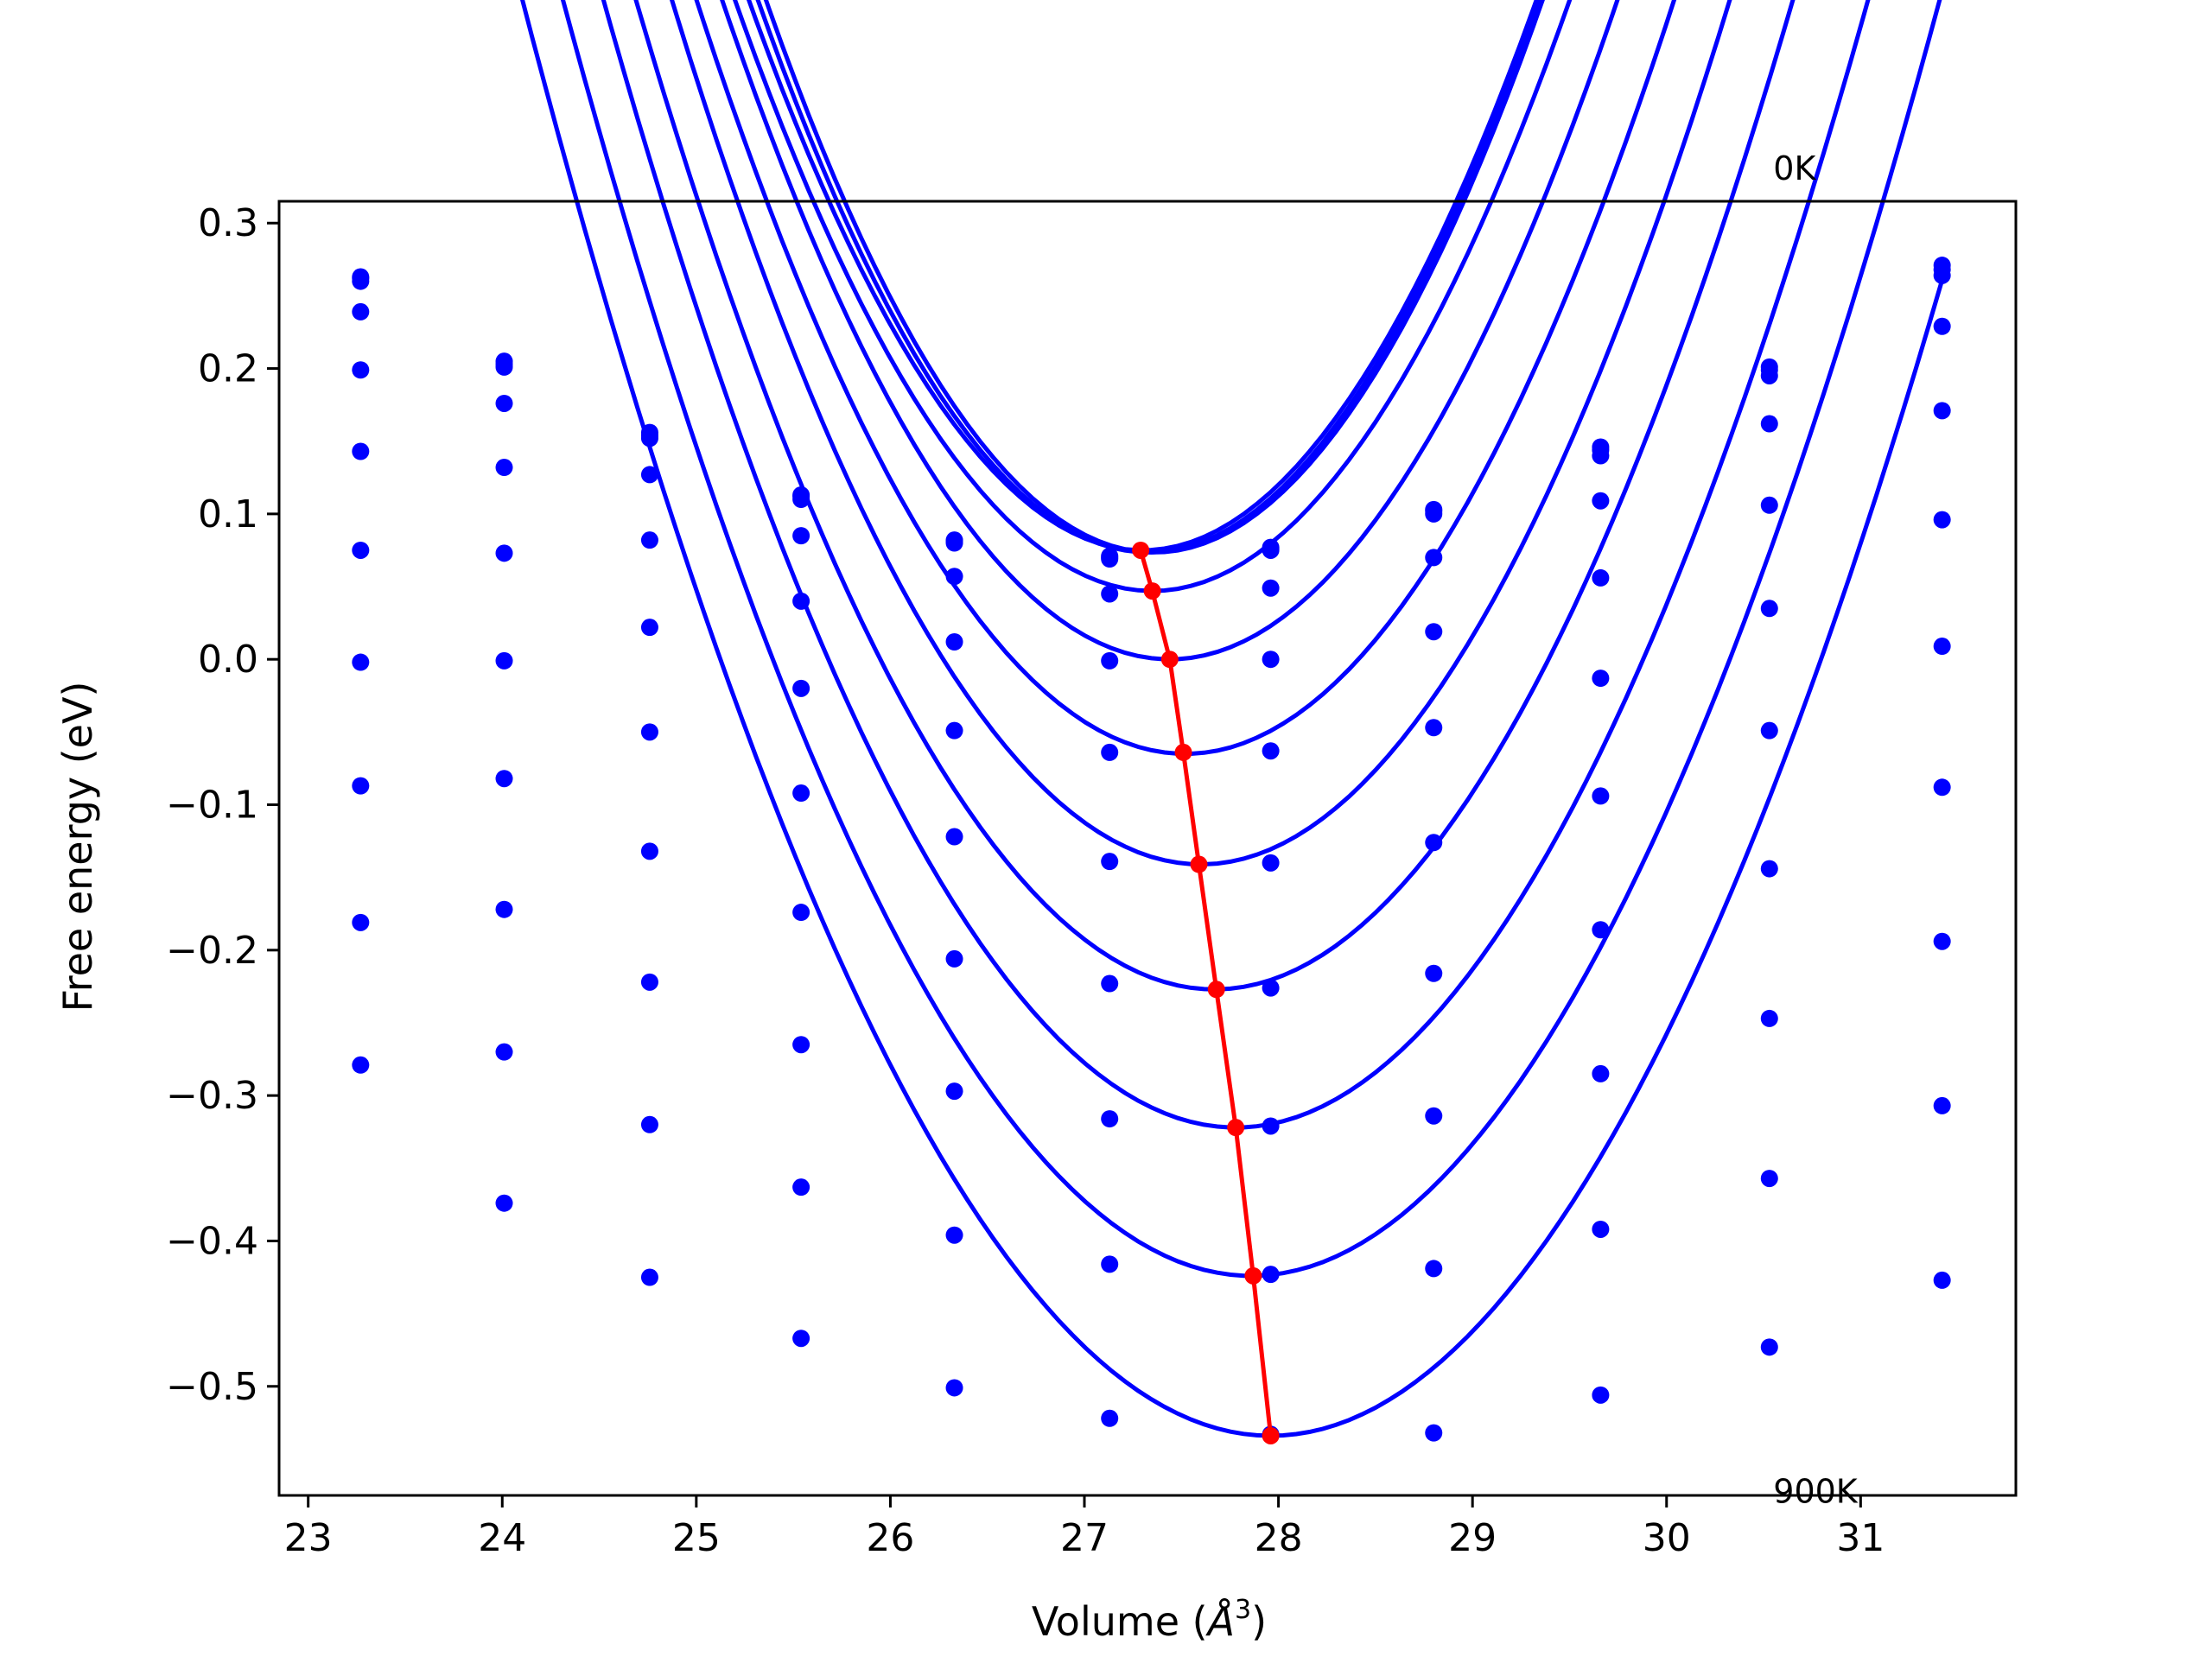 The height and width of the screenshot is (1663, 2212). What do you see at coordinates (696, 1538) in the screenshot?
I see `x-tick-label-2: 25` at bounding box center [696, 1538].